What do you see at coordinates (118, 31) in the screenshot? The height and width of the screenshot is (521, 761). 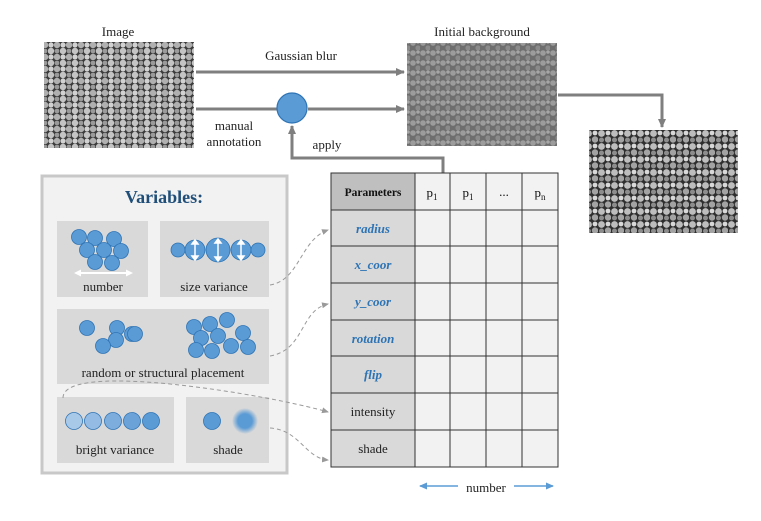 I see `image-label: Image` at bounding box center [118, 31].